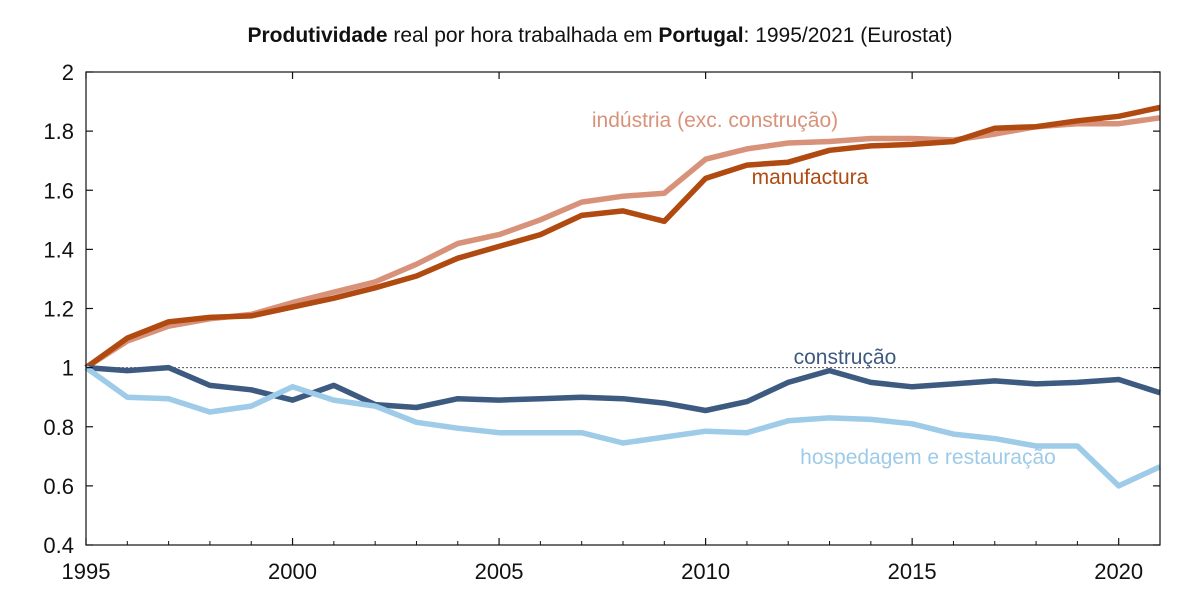 The image size is (1200, 598). I want to click on x-tick-label: 1995, so click(86, 571).